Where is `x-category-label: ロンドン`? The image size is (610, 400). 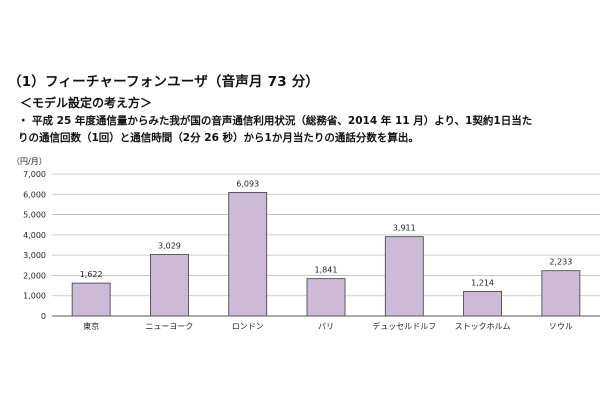
x-category-label: ロンドン is located at coordinates (248, 326).